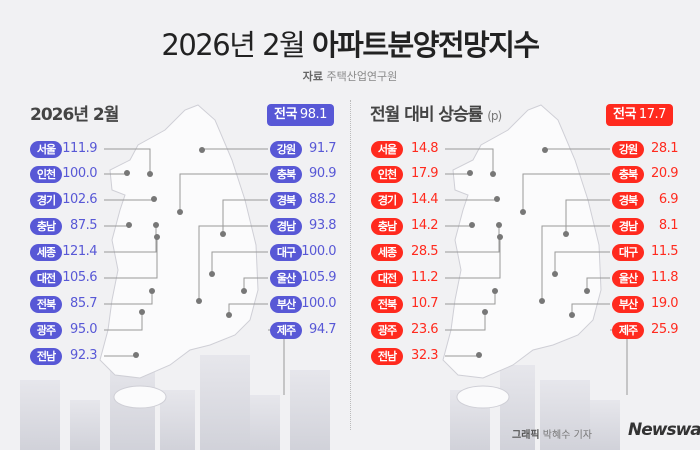 Image resolution: width=700 pixels, height=450 pixels. What do you see at coordinates (79, 251) in the screenshot?
I see `region-value: 121.4` at bounding box center [79, 251].